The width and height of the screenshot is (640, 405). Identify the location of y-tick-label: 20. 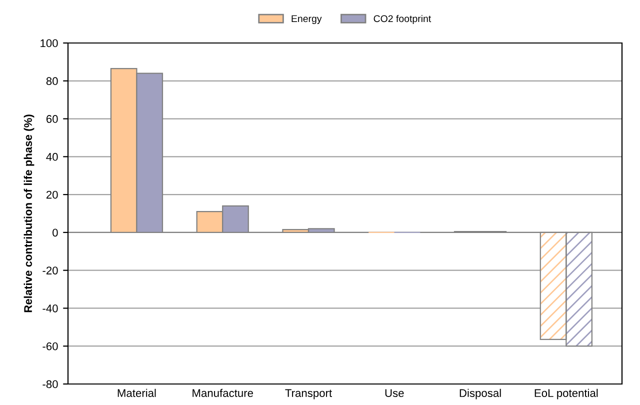
(52, 194).